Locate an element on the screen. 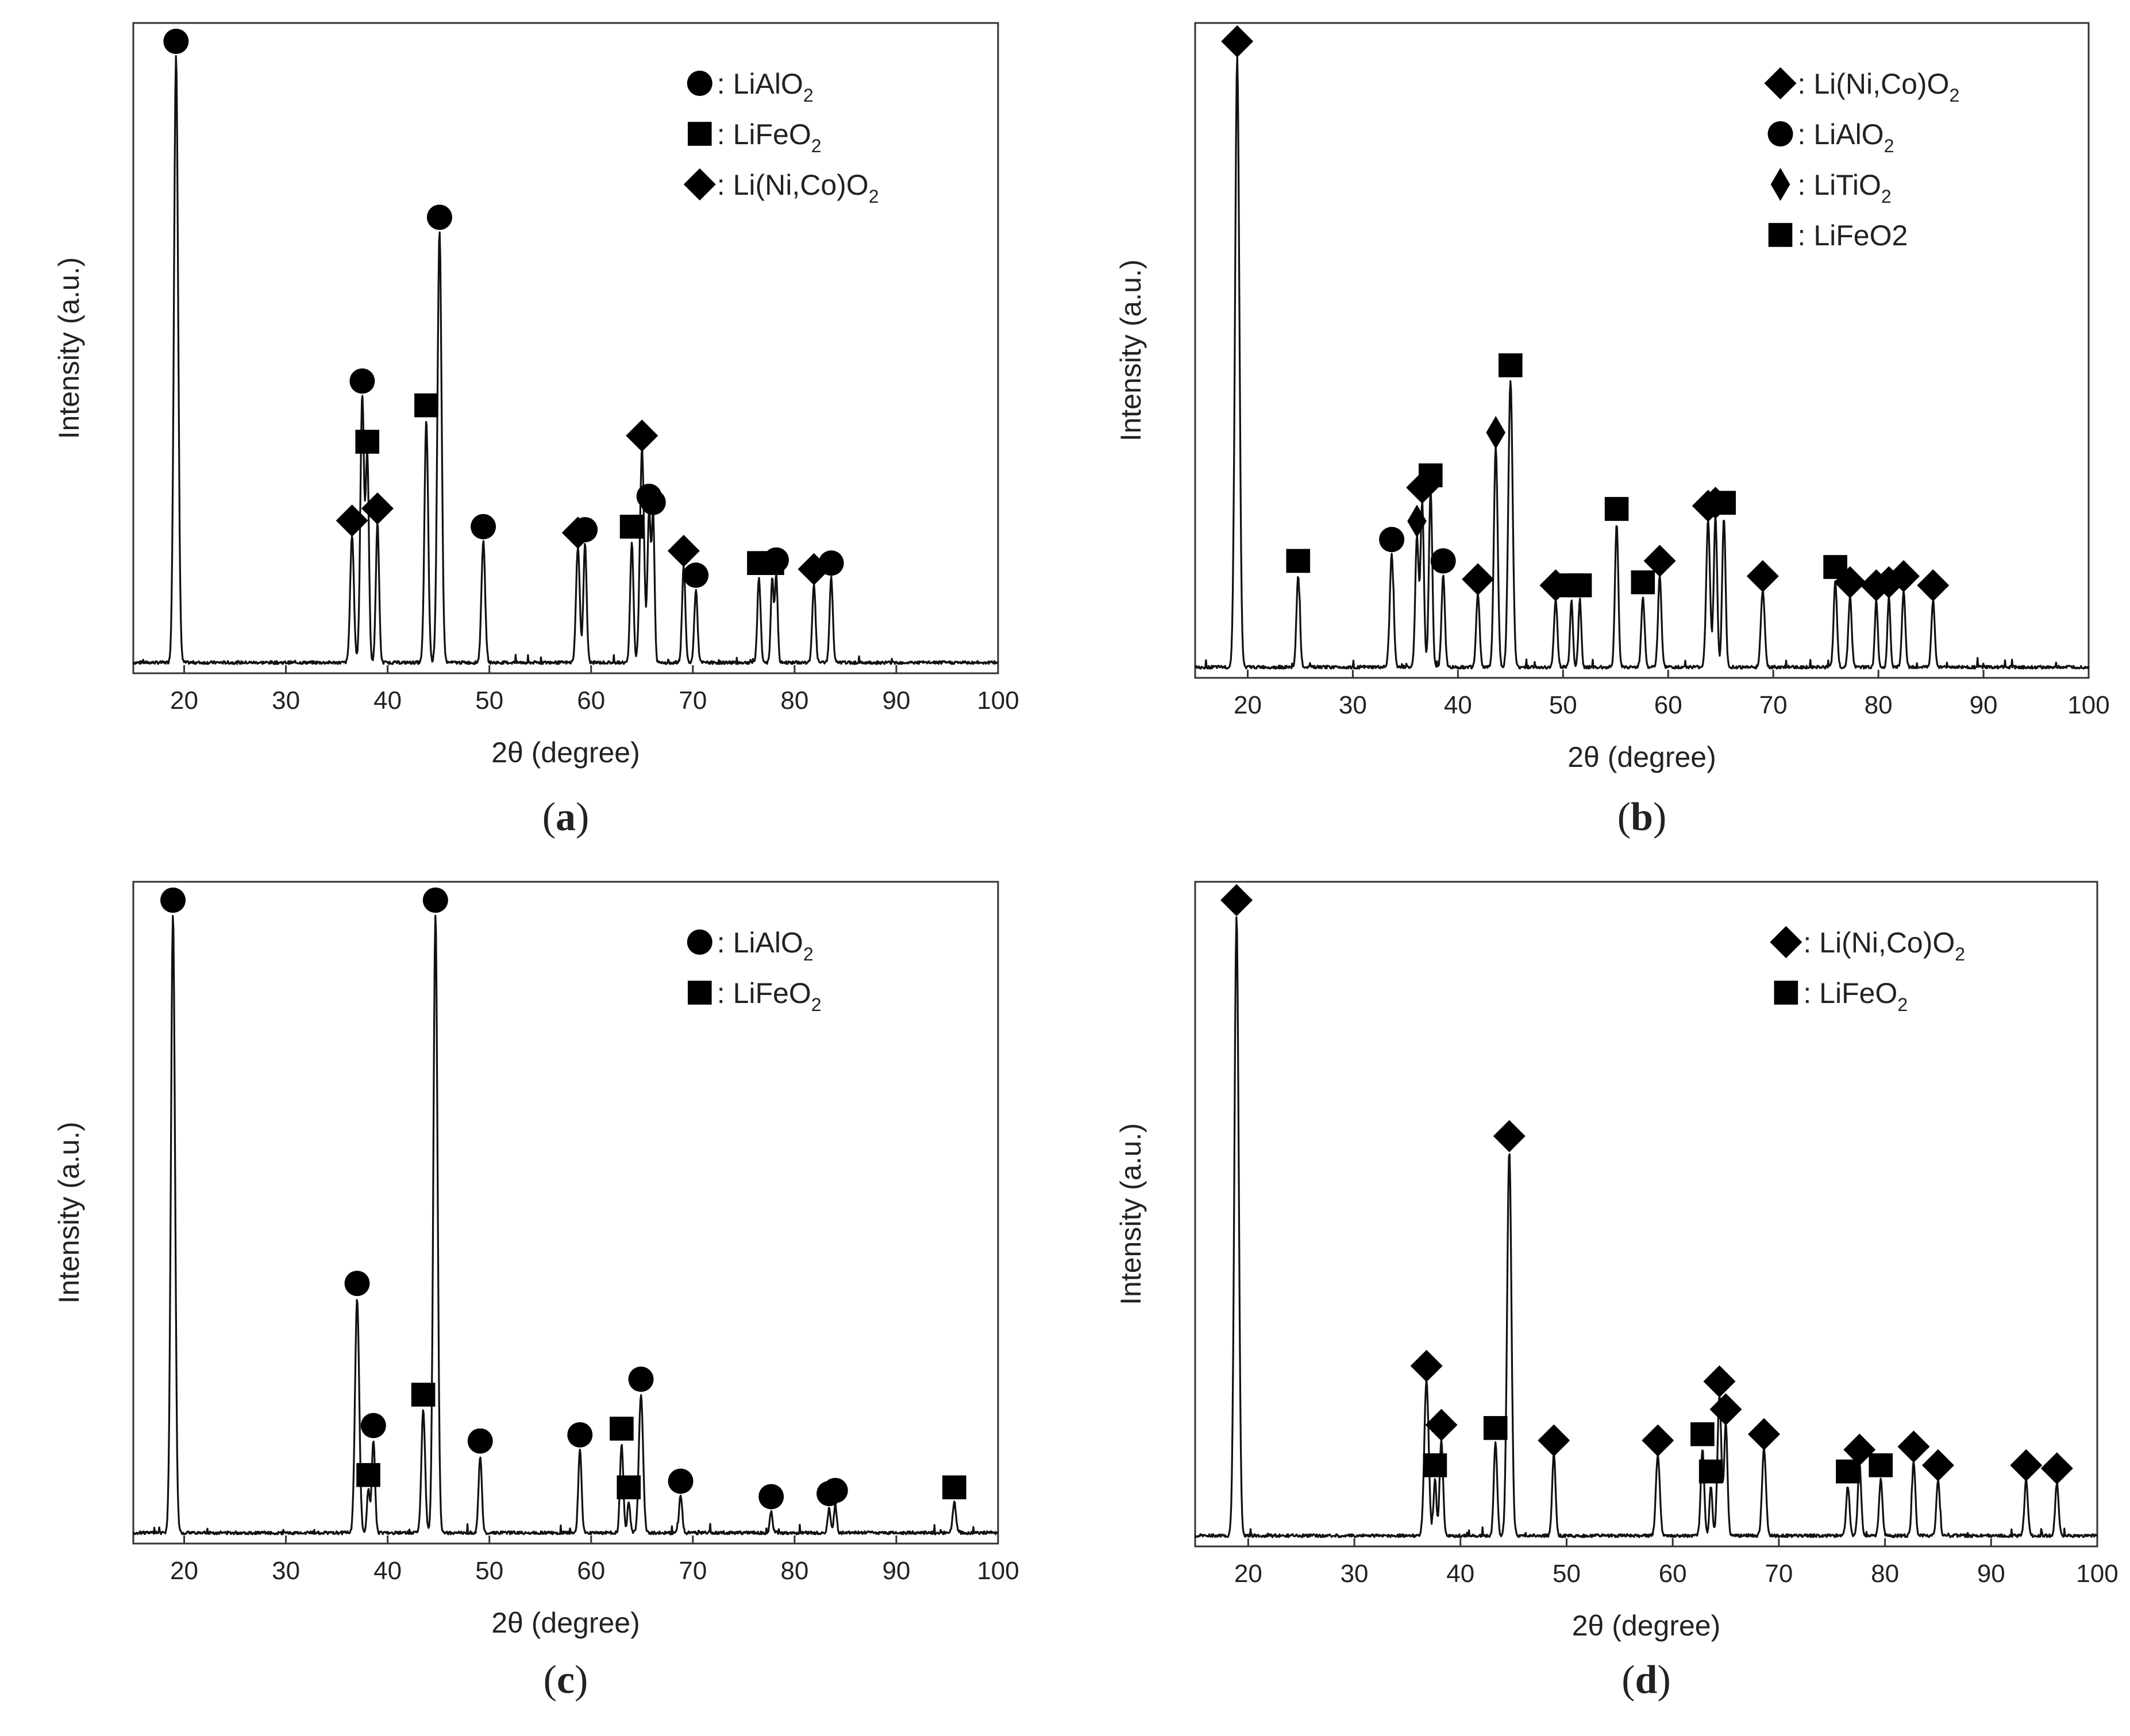  panel-b-caption-letter: b is located at coordinates (1642, 817).